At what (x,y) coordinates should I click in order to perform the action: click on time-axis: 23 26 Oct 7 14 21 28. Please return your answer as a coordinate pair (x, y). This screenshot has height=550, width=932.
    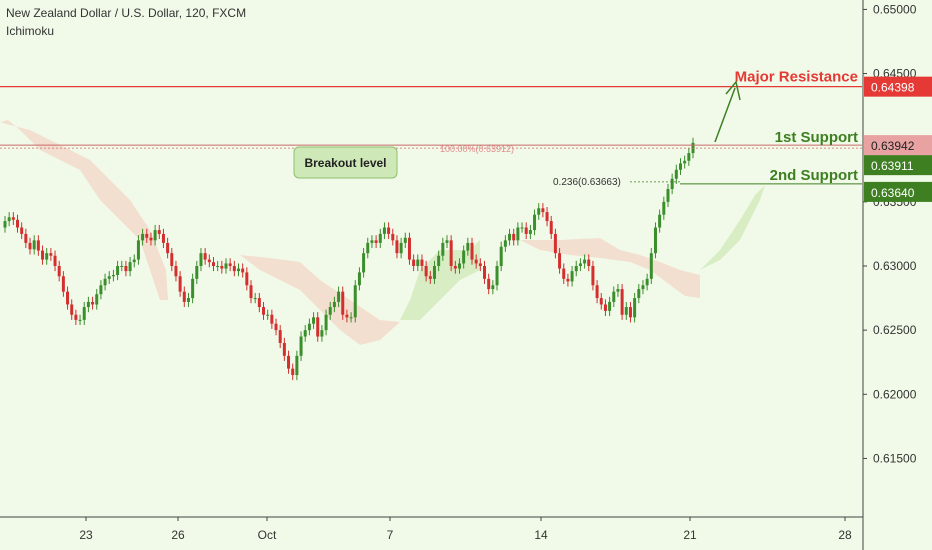
    Looking at the image, I should click on (431, 529).